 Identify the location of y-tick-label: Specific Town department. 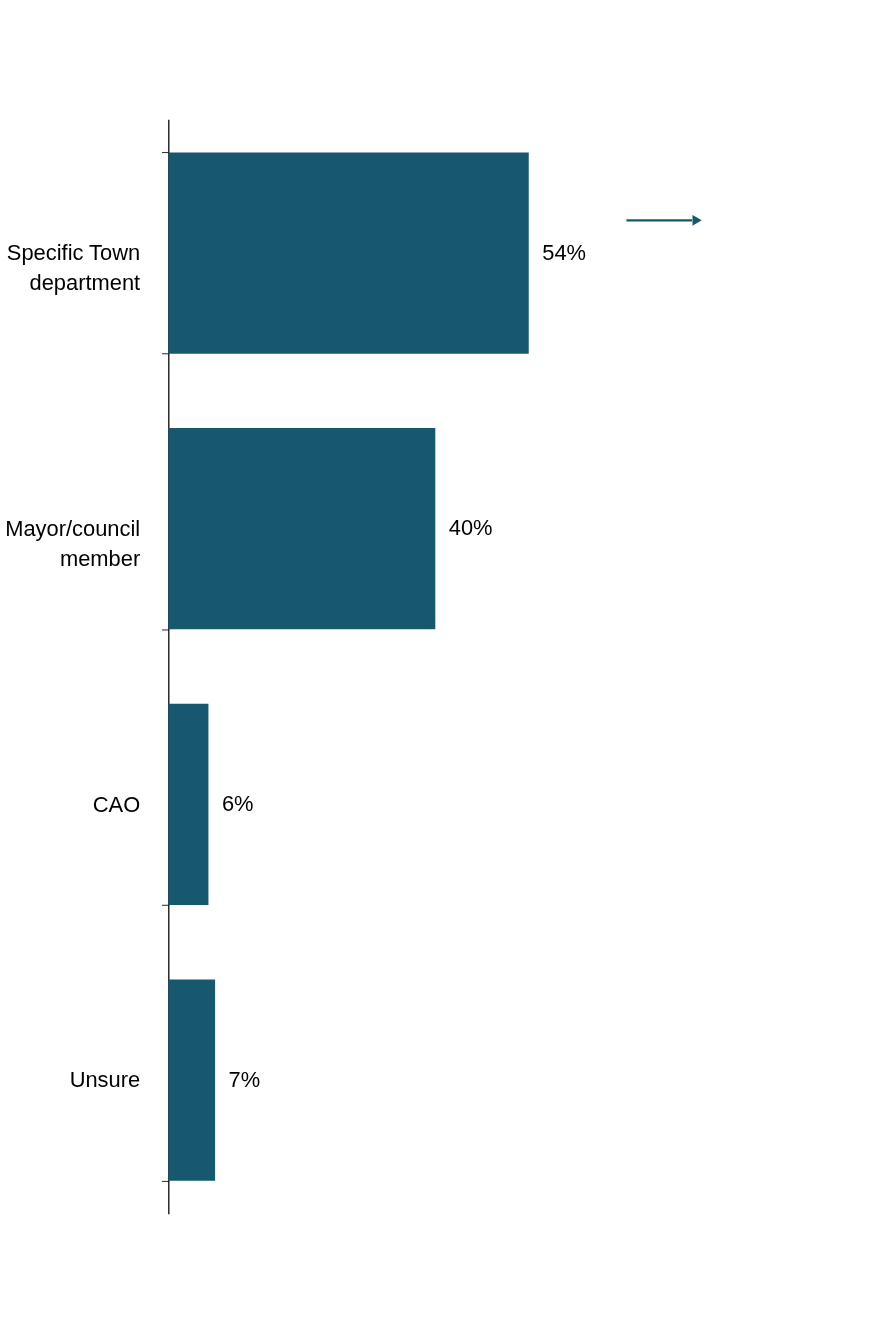
(73, 268).